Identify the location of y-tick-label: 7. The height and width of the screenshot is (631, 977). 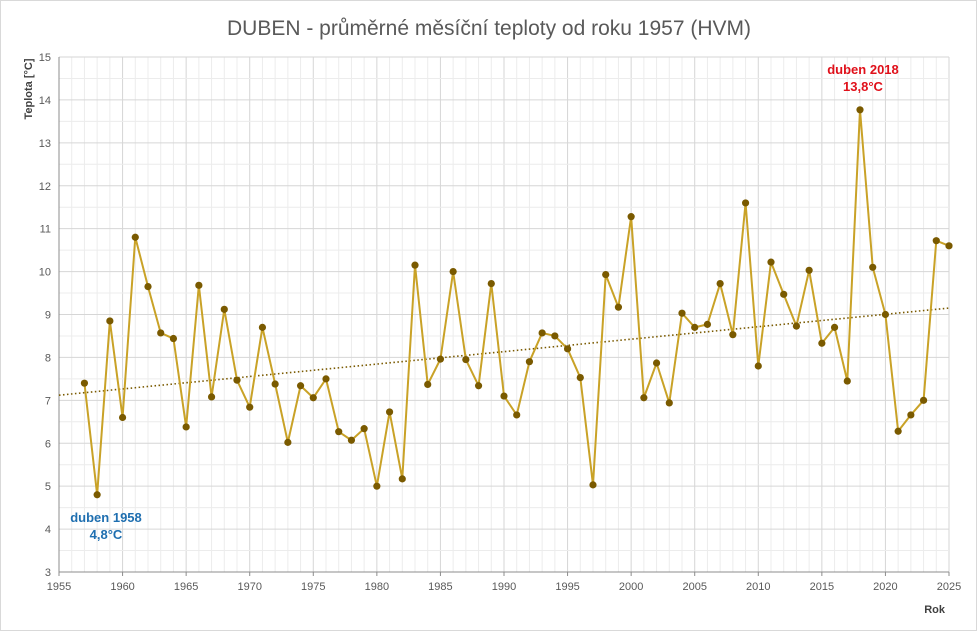
(48, 401).